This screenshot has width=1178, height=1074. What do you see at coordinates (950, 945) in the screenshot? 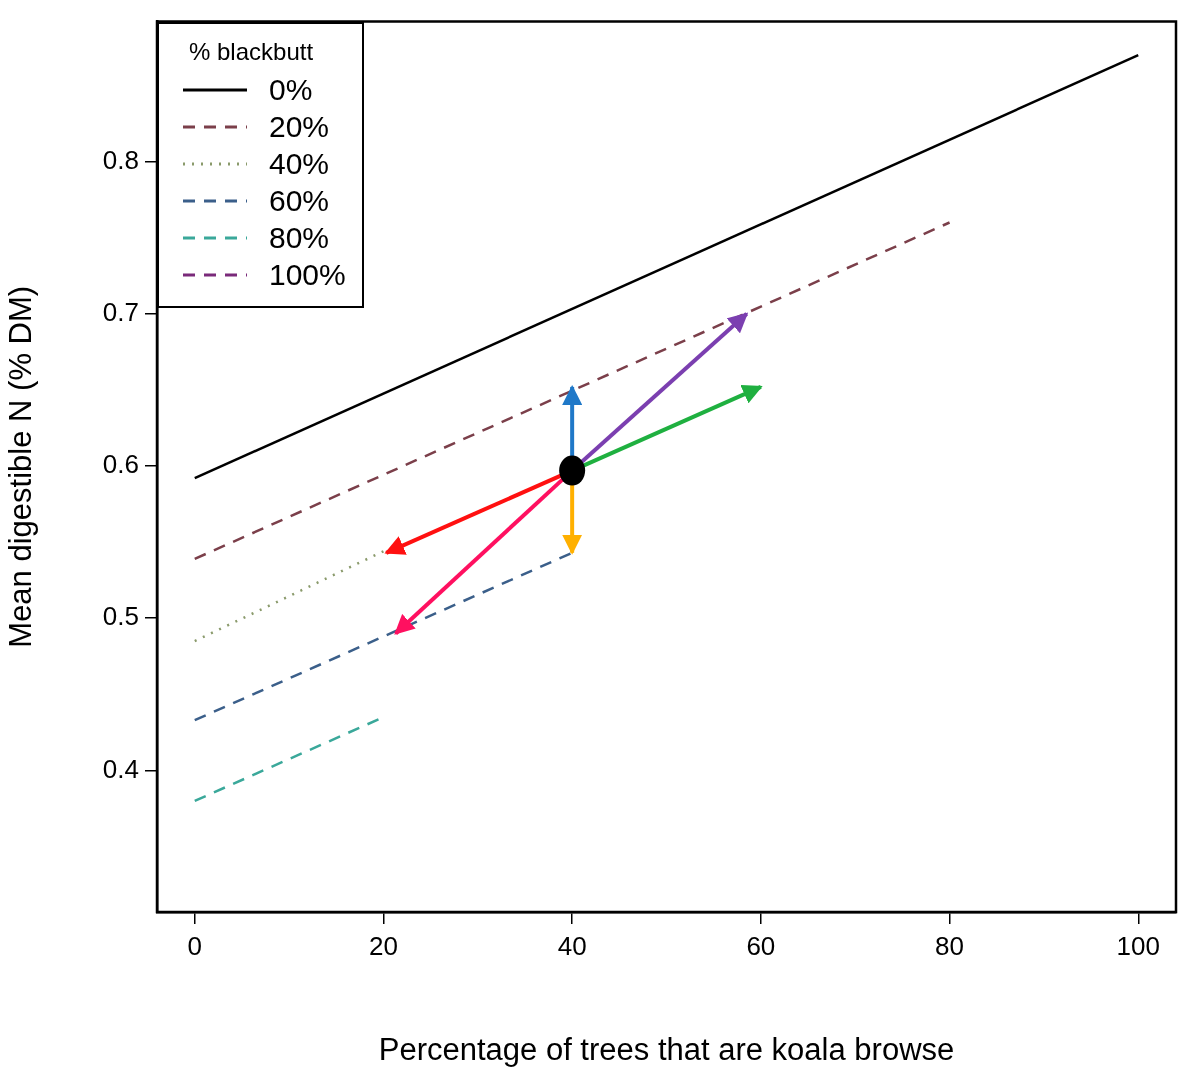
I see `x-tick-label: 80` at bounding box center [950, 945].